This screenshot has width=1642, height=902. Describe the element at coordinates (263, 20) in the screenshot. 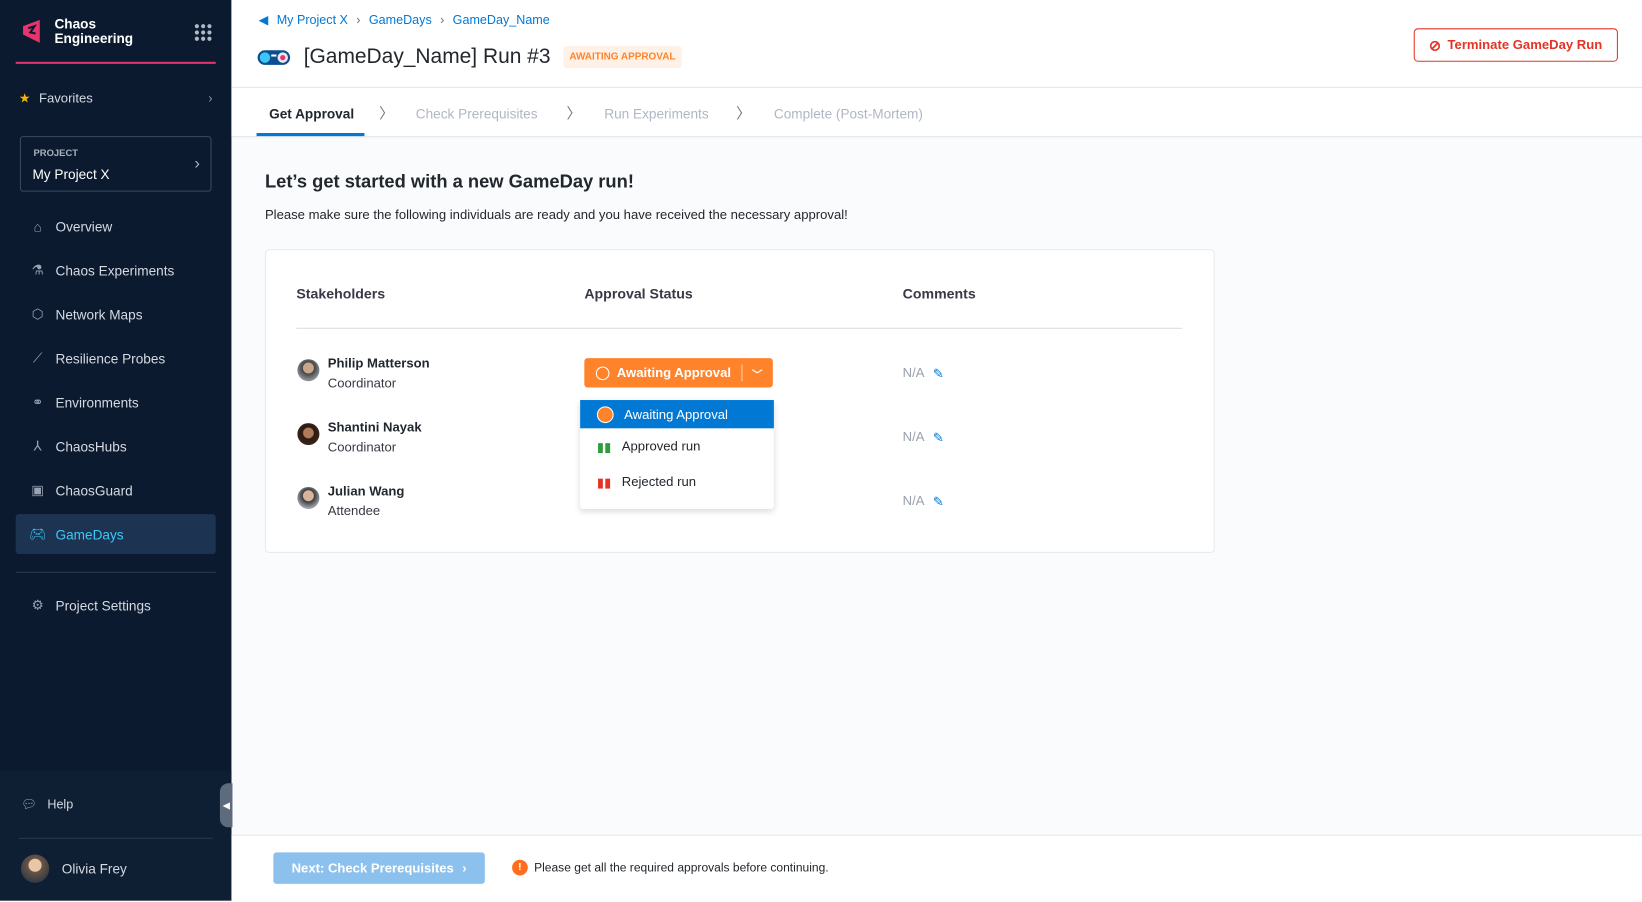

I see `chaos-module-icon: ◀` at that location.